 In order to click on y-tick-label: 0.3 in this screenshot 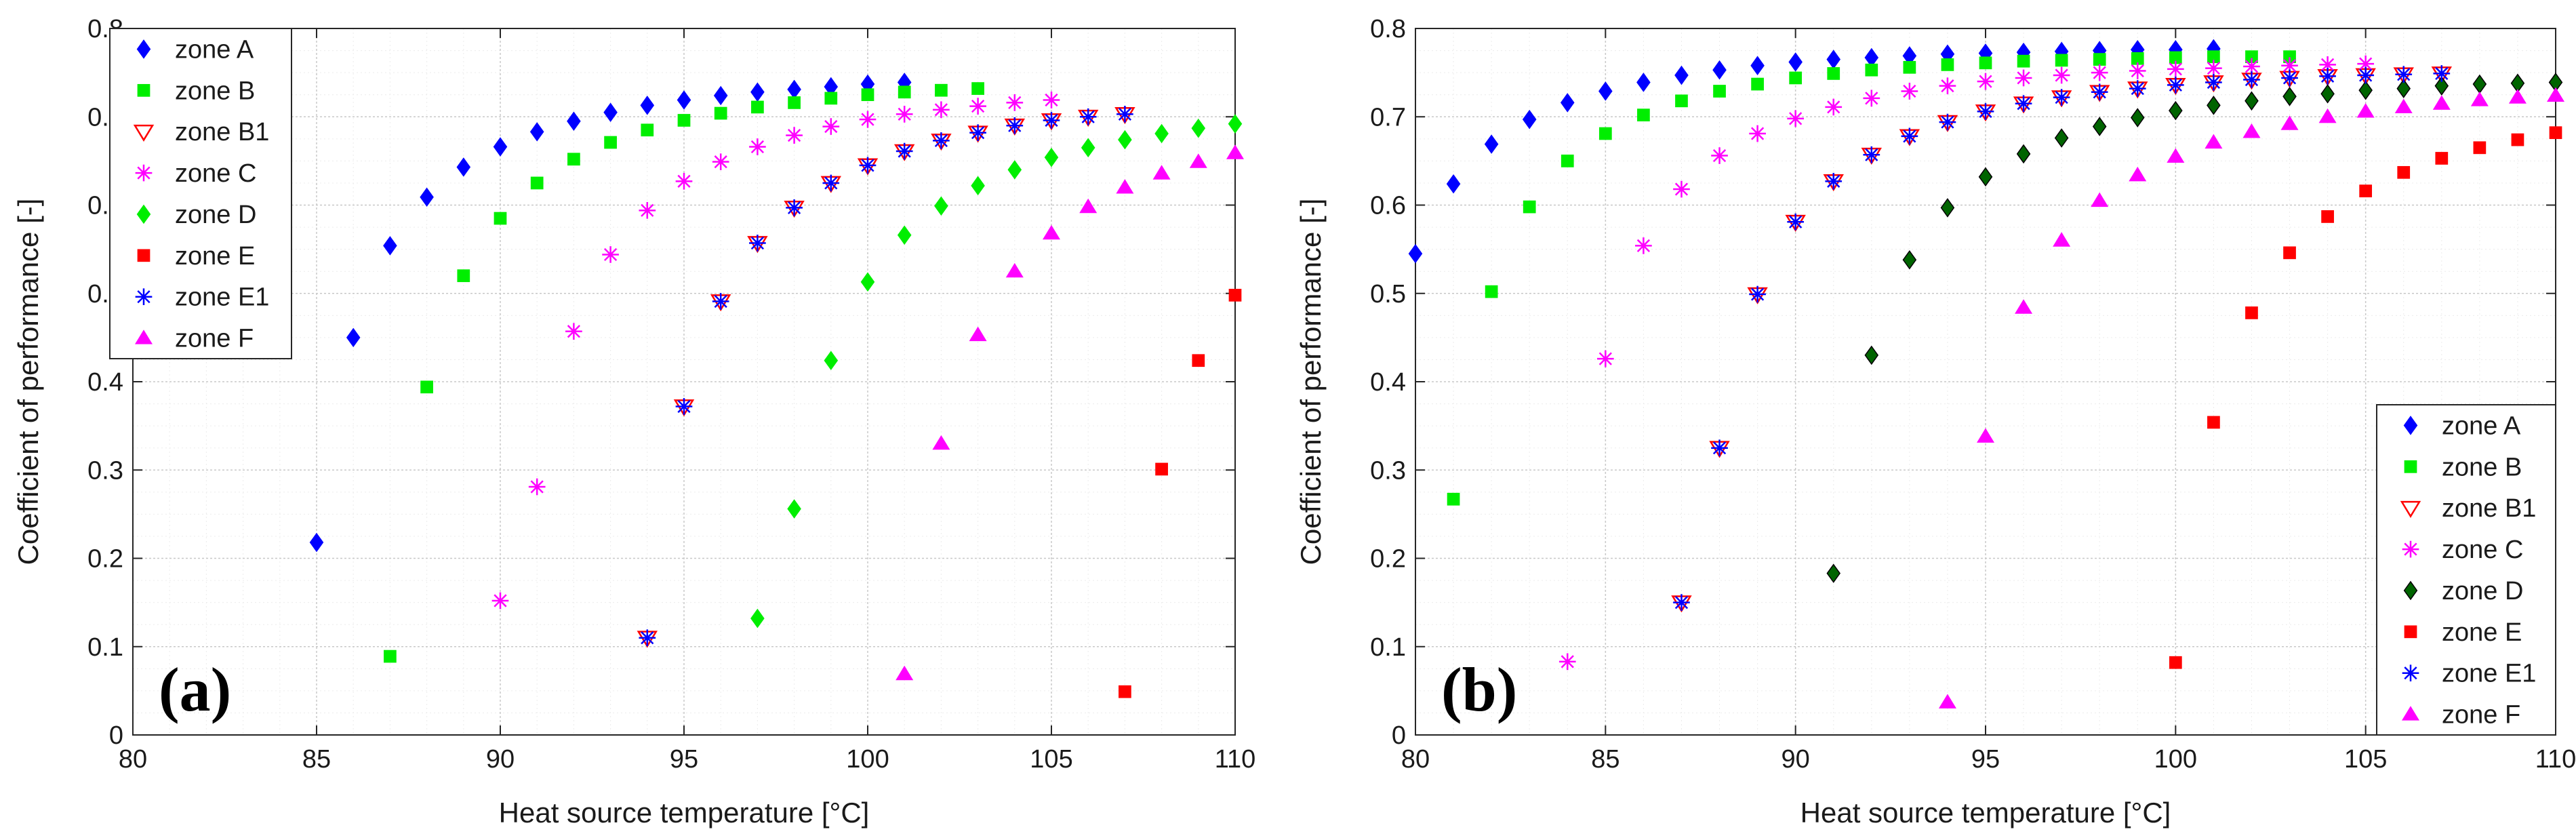, I will do `click(105, 470)`.